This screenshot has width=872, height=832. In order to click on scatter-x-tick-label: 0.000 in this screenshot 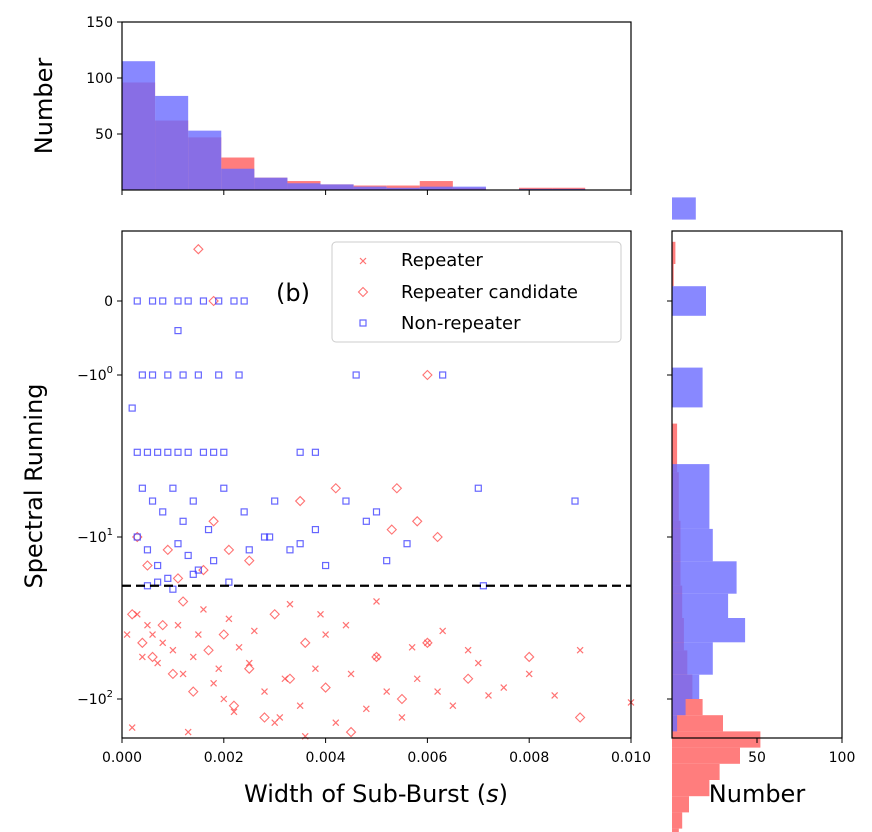, I will do `click(122, 758)`.